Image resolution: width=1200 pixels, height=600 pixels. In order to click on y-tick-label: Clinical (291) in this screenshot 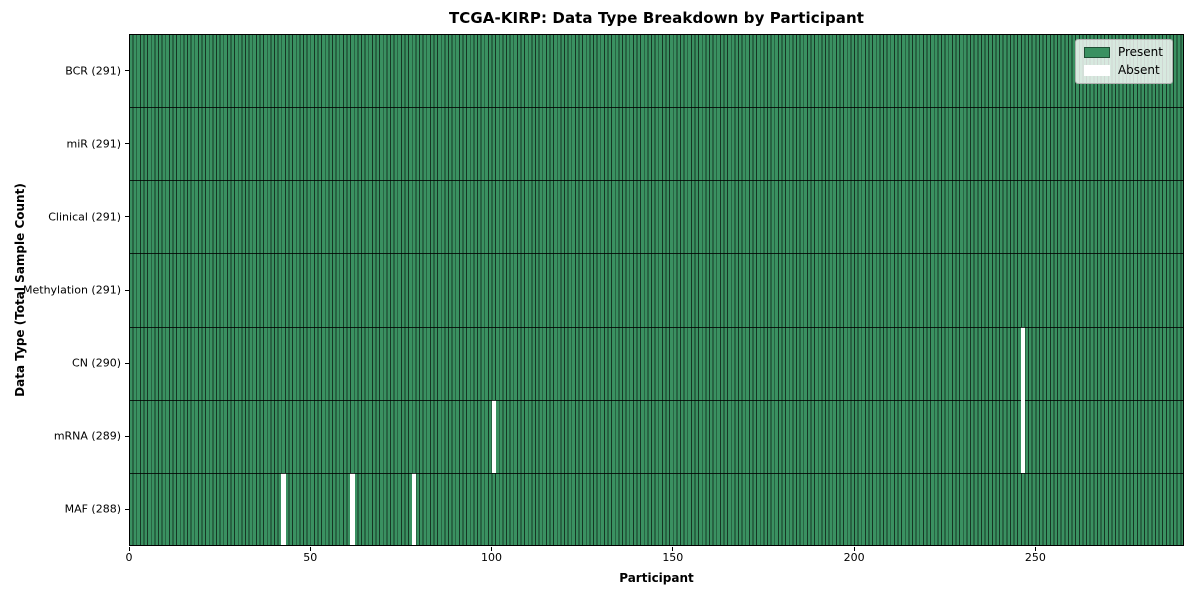, I will do `click(84, 217)`.